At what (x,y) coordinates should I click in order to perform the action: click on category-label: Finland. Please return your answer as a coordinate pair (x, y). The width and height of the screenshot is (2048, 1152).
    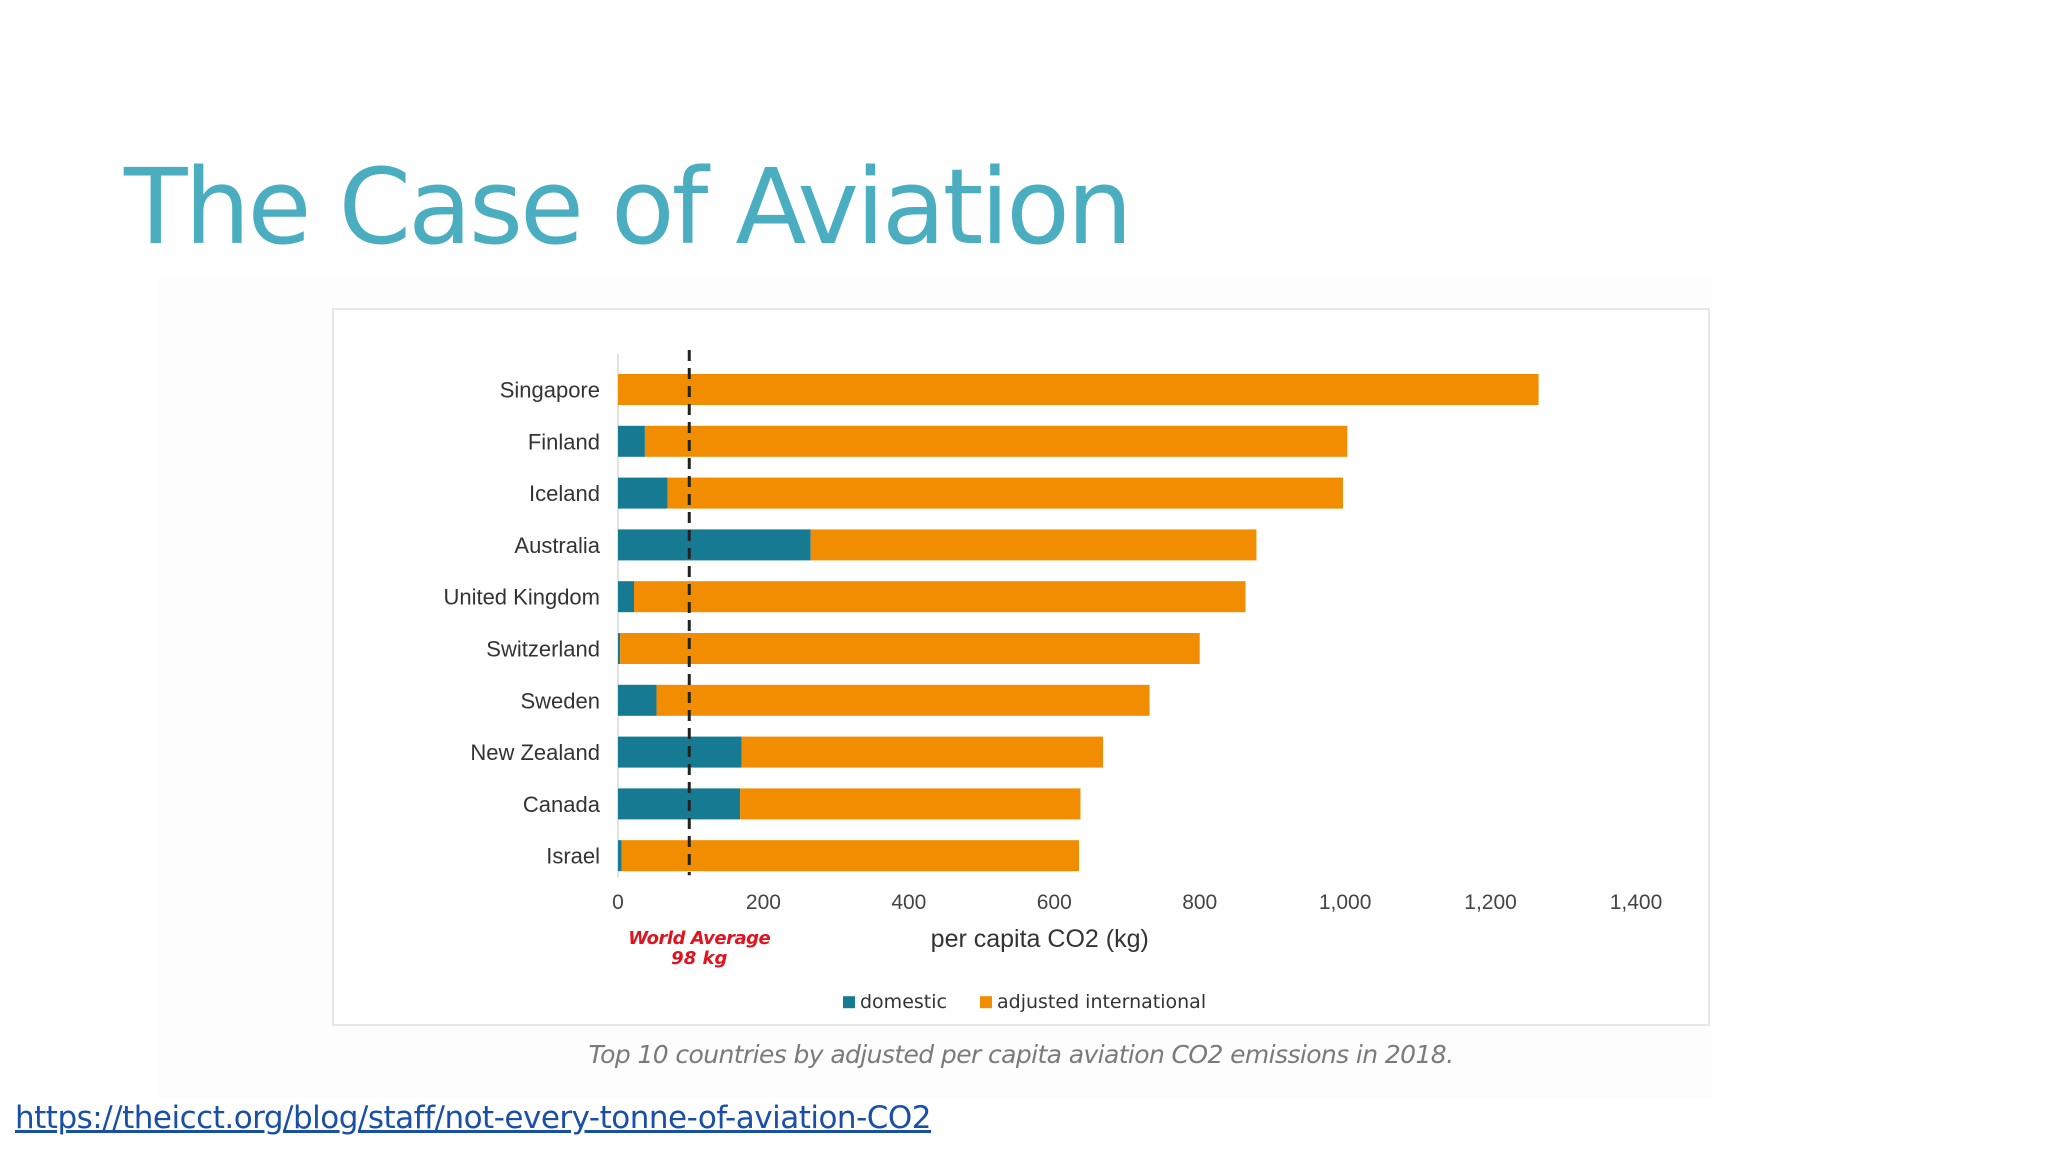
    Looking at the image, I should click on (564, 441).